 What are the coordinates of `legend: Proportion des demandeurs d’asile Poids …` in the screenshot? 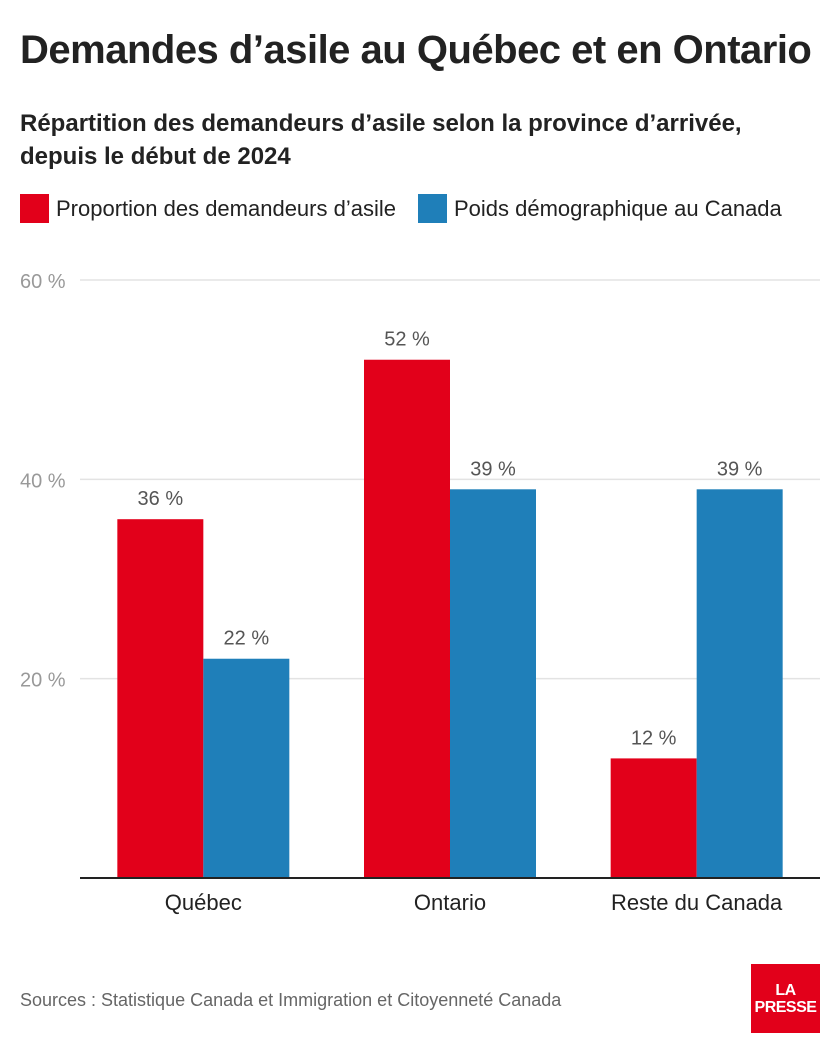 It's located at (412, 208).